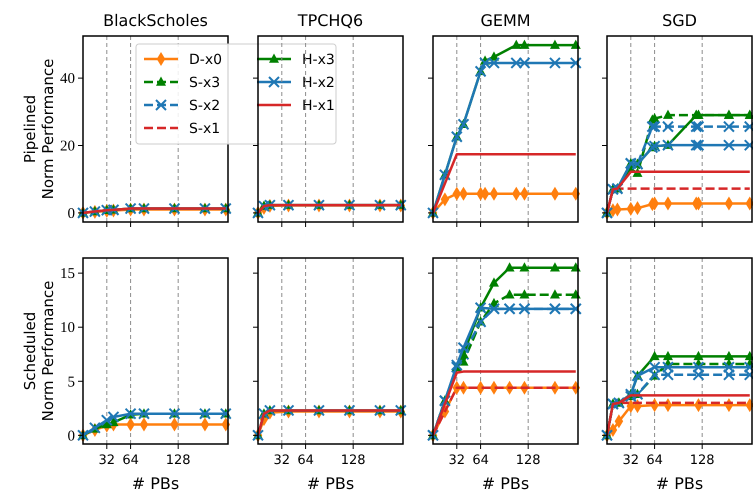  I want to click on y-tick-label: 5, so click(71, 382).